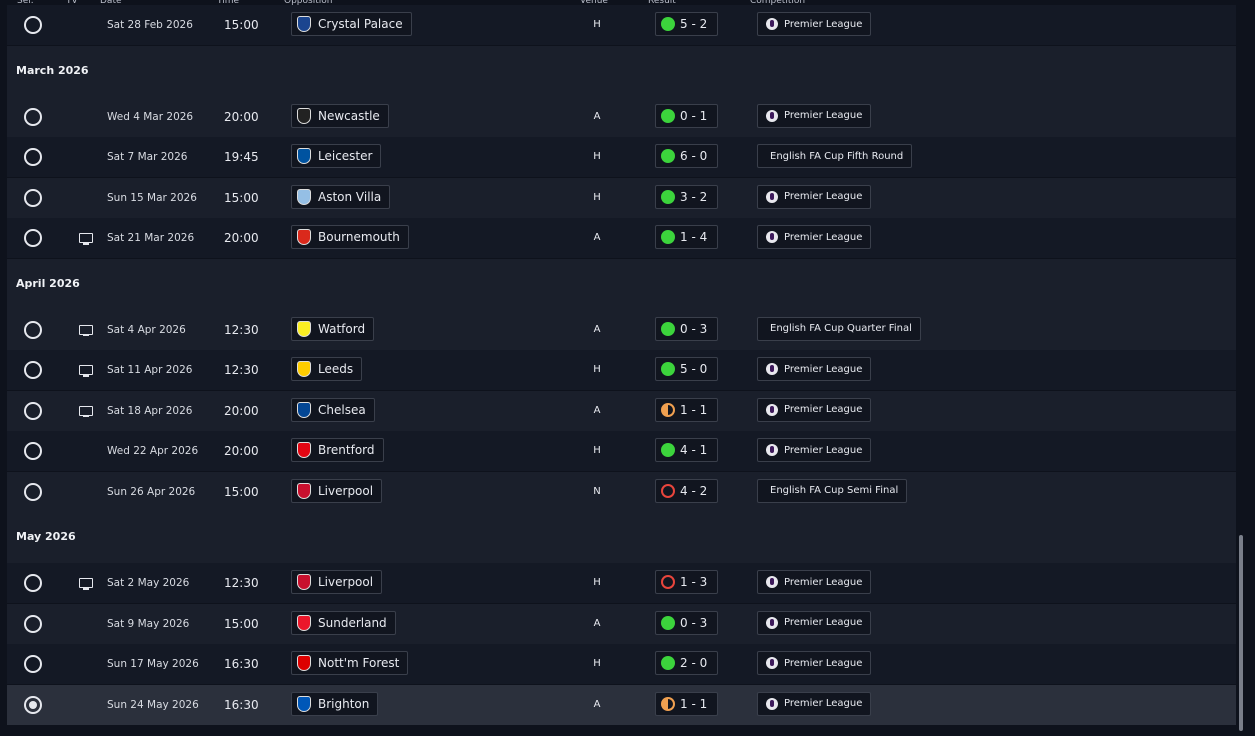  I want to click on opposition: Nott'm Forest, so click(359, 663).